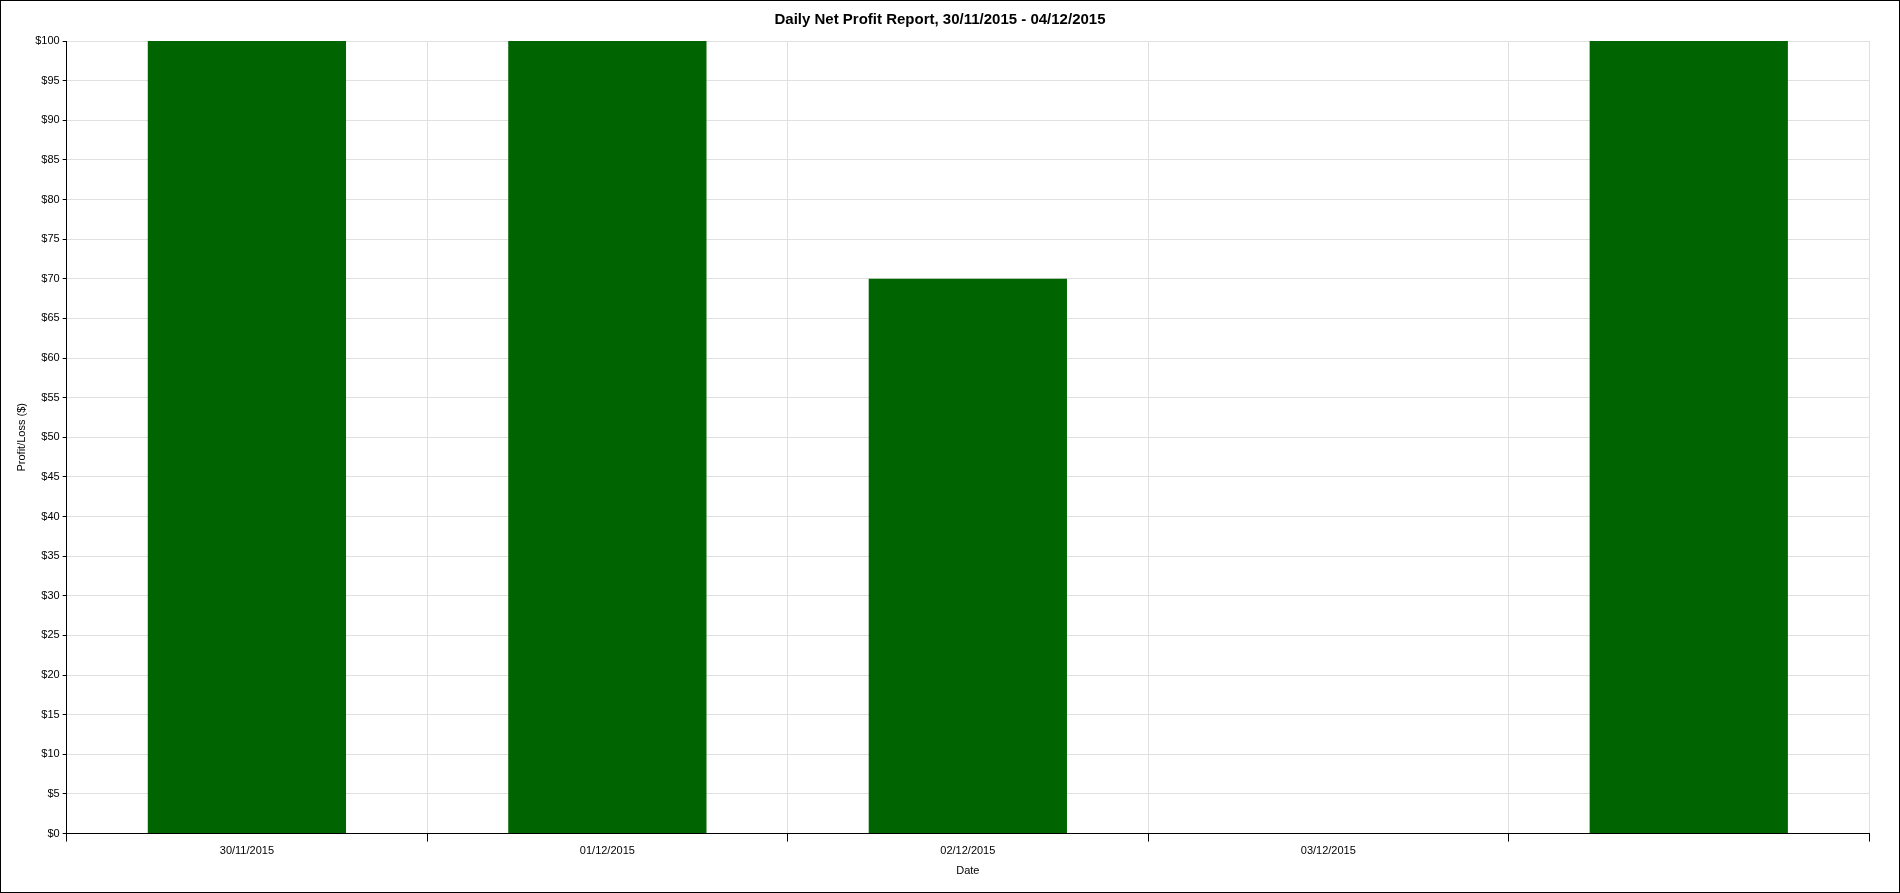  I want to click on y-tick-label: $20, so click(50, 674).